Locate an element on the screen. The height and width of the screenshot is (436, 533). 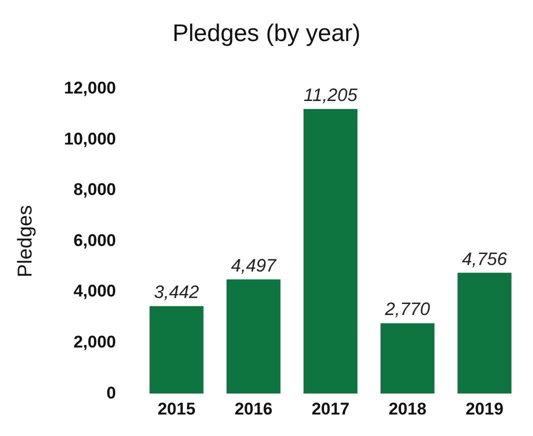
y-tick-label: 2,000 is located at coordinates (94, 342).